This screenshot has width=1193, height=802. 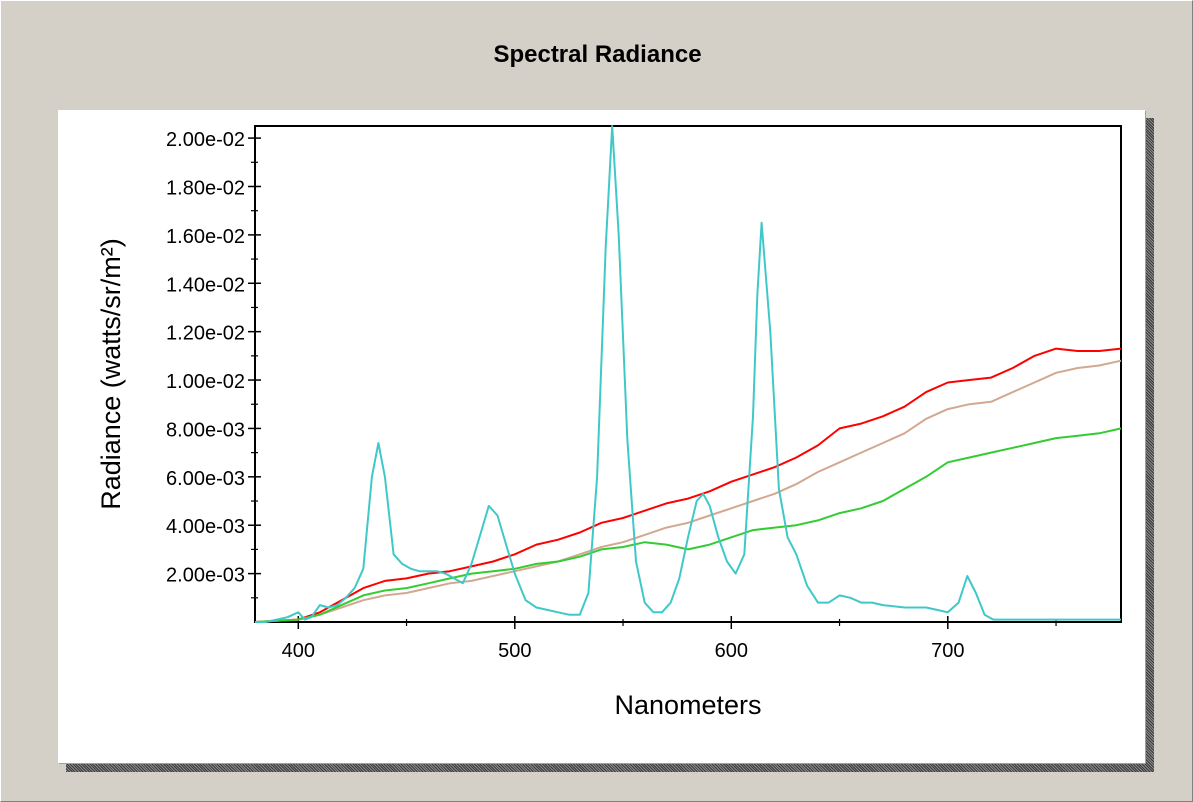 I want to click on y-tick-label: 8.00e-03, so click(x=205, y=430).